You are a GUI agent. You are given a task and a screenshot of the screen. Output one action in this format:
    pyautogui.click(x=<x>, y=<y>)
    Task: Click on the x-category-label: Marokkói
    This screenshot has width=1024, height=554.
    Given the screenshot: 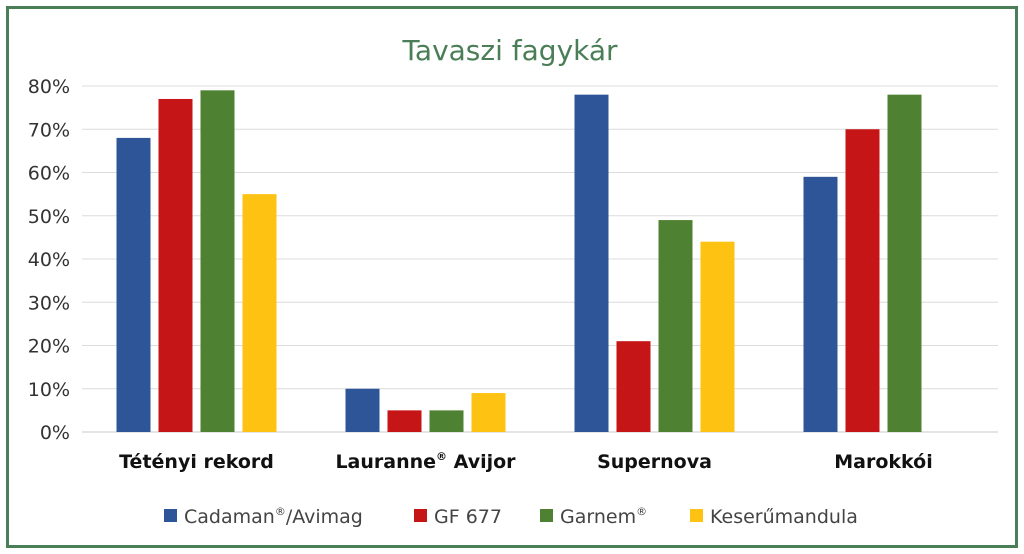 What is the action you would take?
    pyautogui.click(x=883, y=462)
    